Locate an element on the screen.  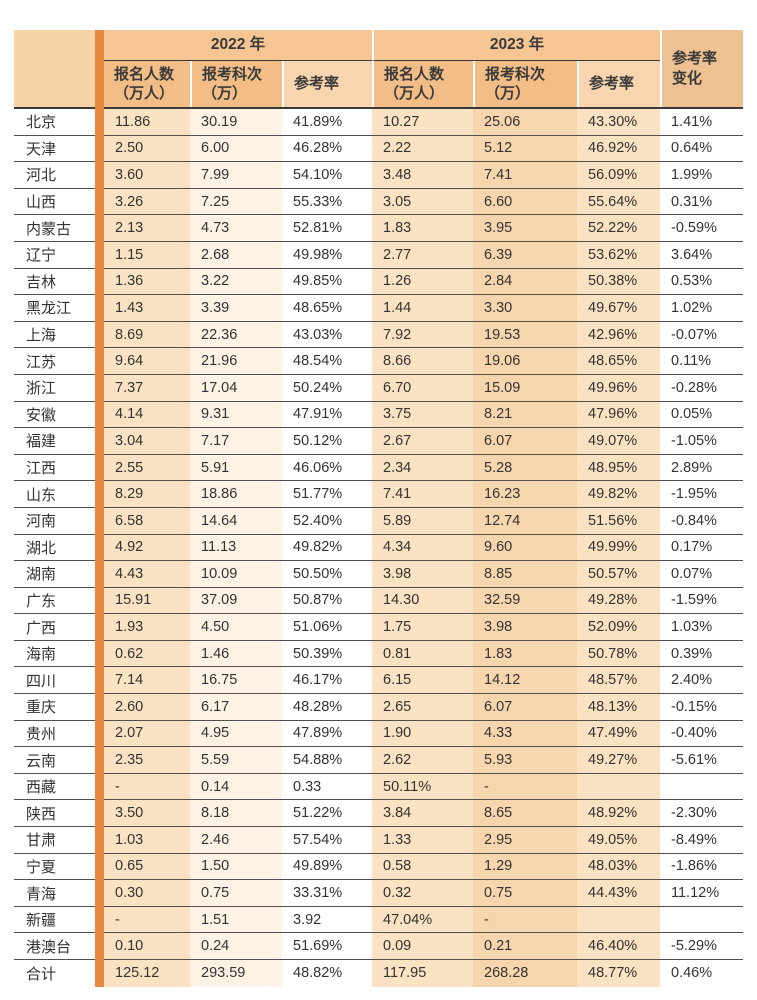
value-cell: 293.59 is located at coordinates (236, 973).